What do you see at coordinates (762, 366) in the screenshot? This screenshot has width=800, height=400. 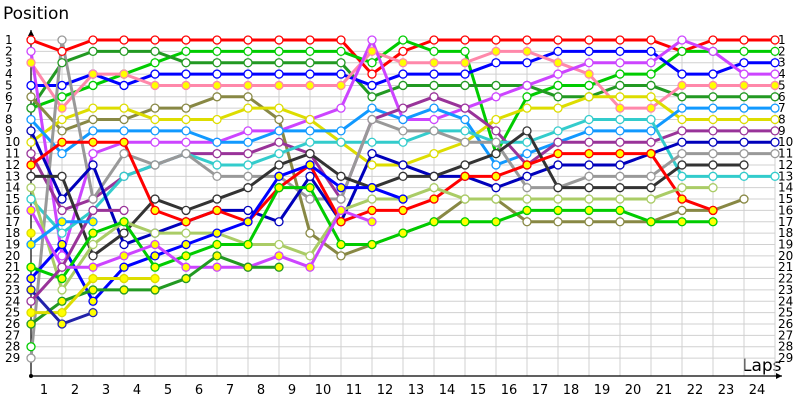 I see `x-axis-title: Laps` at bounding box center [762, 366].